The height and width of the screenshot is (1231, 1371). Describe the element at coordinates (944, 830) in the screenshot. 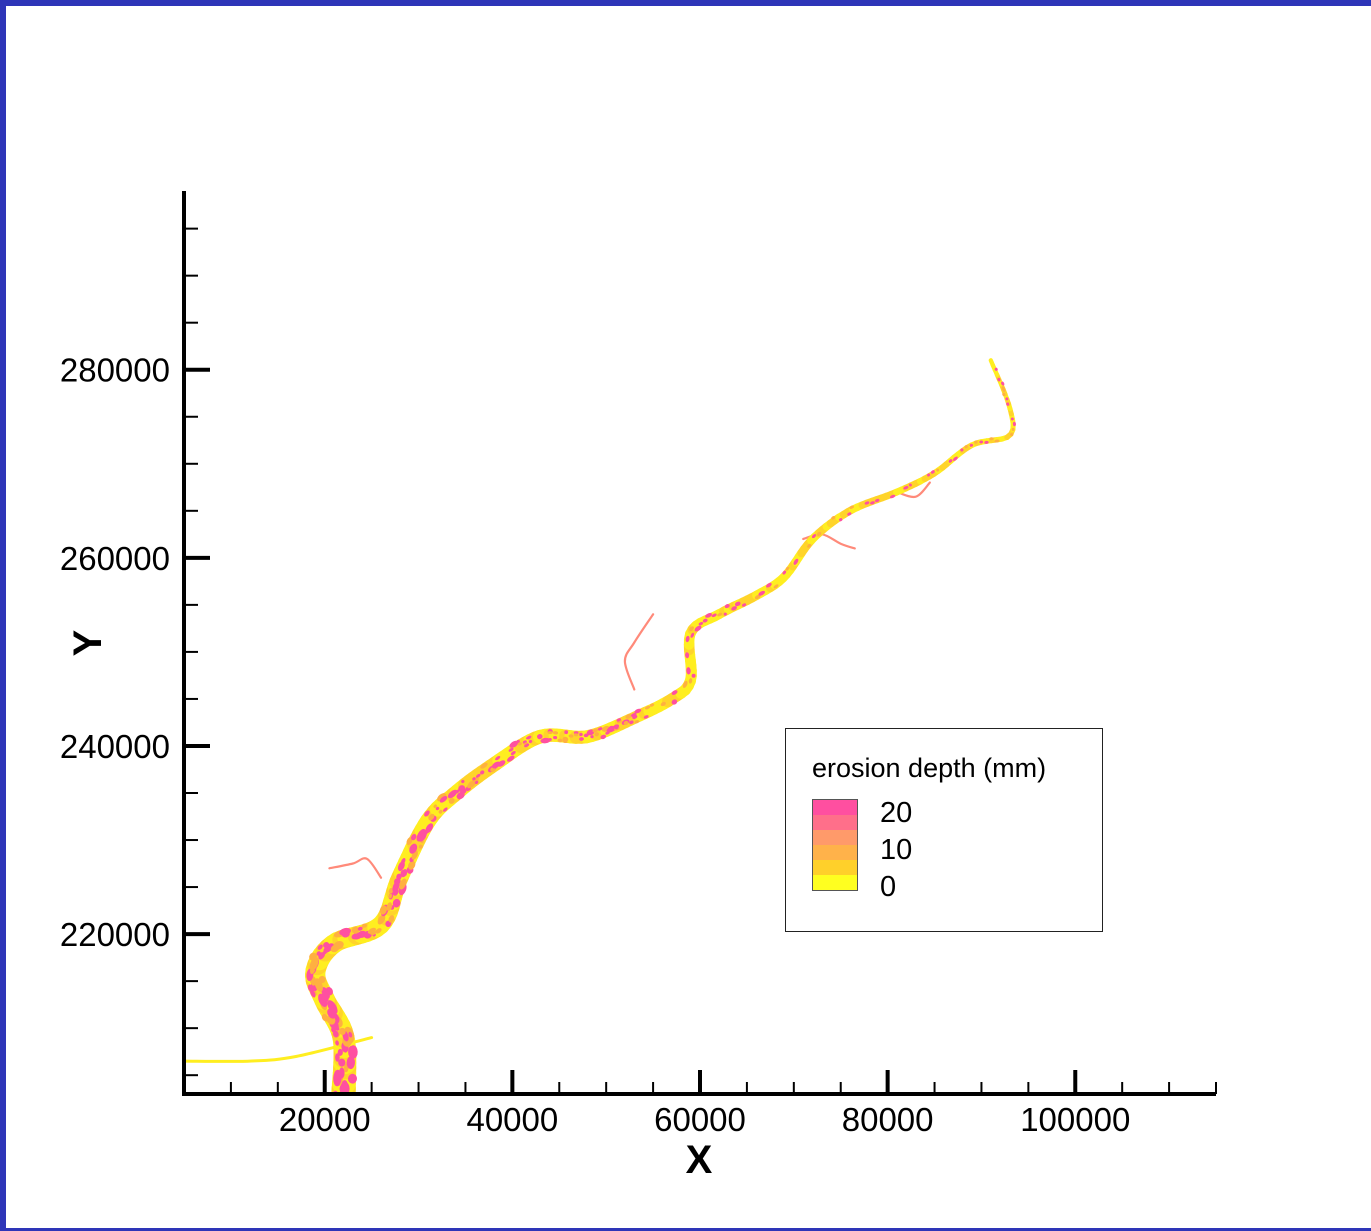

I see `legend: erosion depth (mm) 20 10 0` at that location.